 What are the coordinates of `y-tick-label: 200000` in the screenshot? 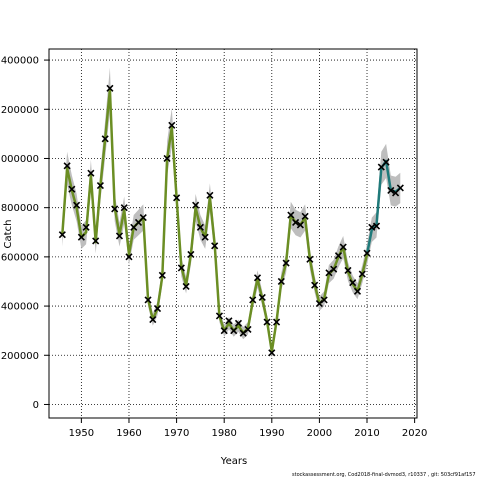 It's located at (20, 356).